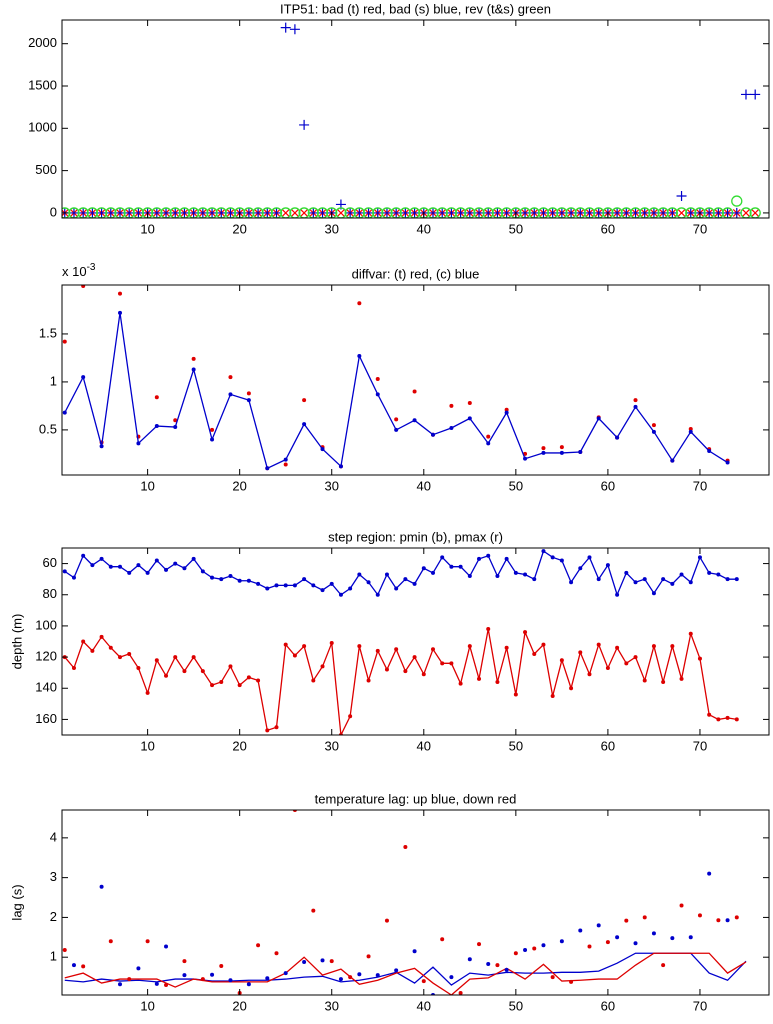  Describe the element at coordinates (16, 642) in the screenshot. I see `y-axis-label: depth (m)` at that location.